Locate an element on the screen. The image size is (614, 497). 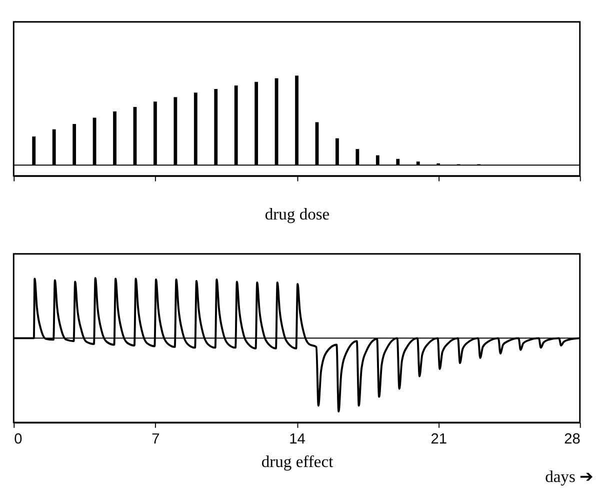
x-tick-label: 14 is located at coordinates (297, 439).